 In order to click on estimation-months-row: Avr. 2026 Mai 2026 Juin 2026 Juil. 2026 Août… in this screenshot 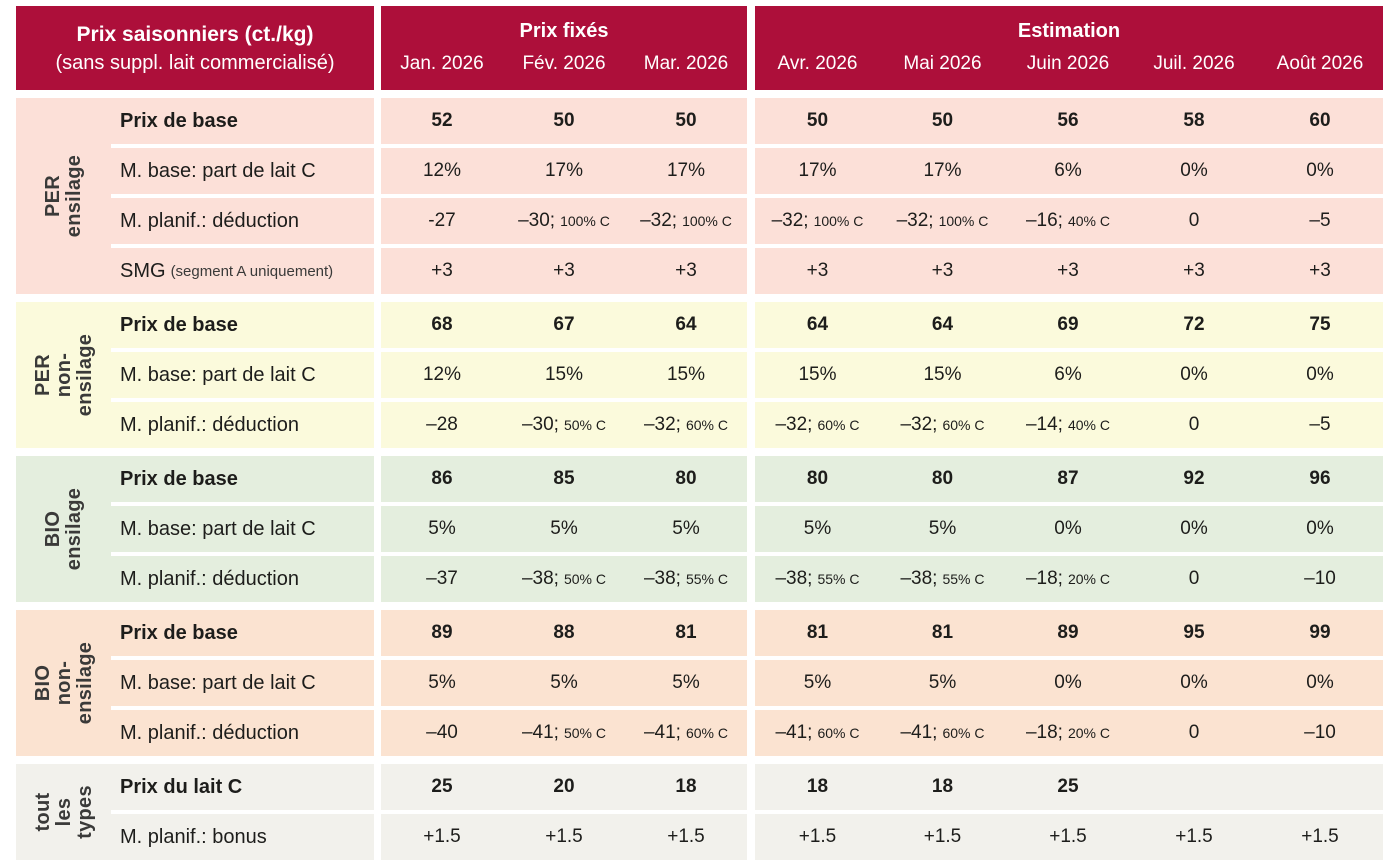, I will do `click(1069, 71)`.